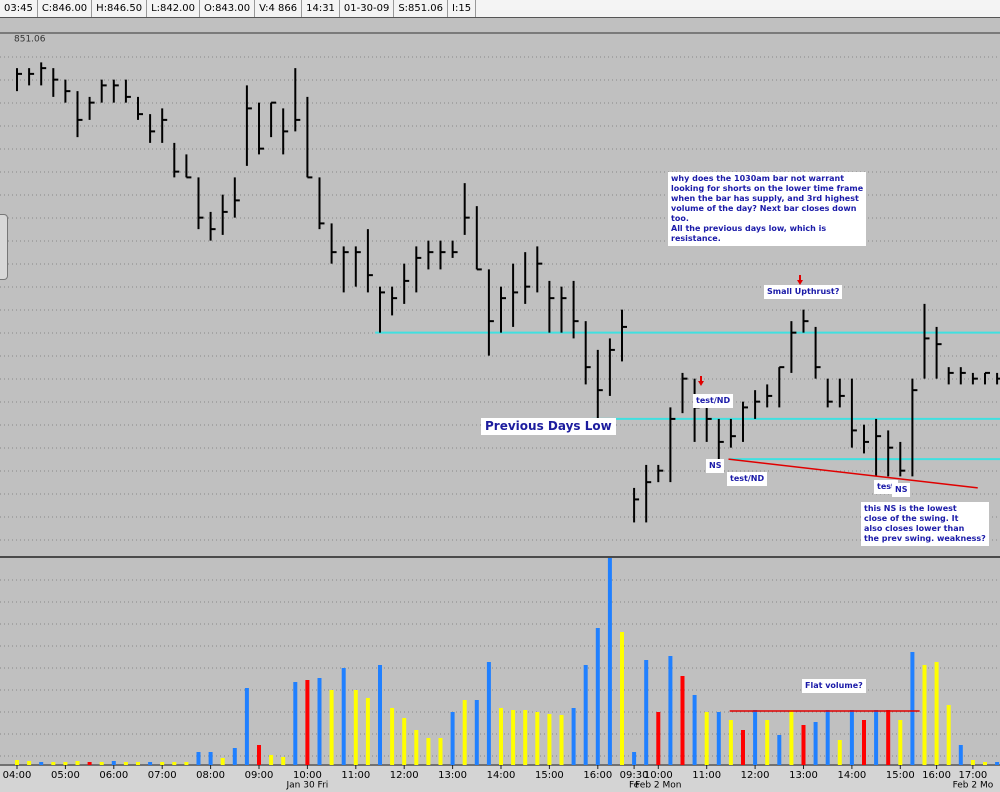 The height and width of the screenshot is (792, 1000). I want to click on x-tick-label: 07:00, so click(162, 775).